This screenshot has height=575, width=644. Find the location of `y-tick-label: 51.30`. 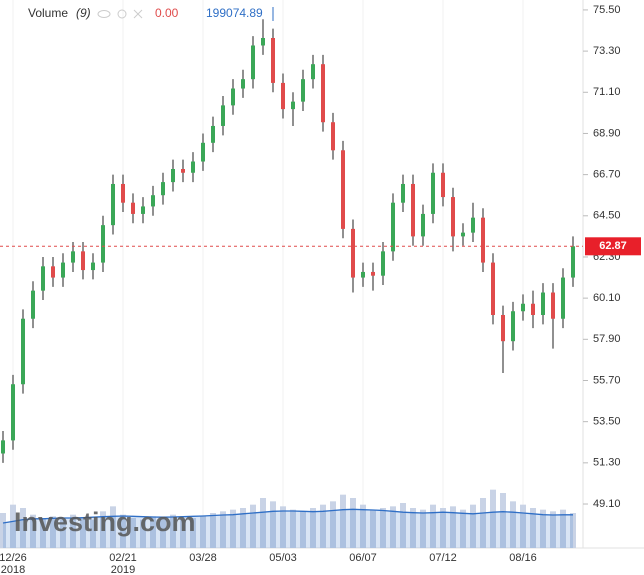

y-tick-label: 51.30 is located at coordinates (607, 463).